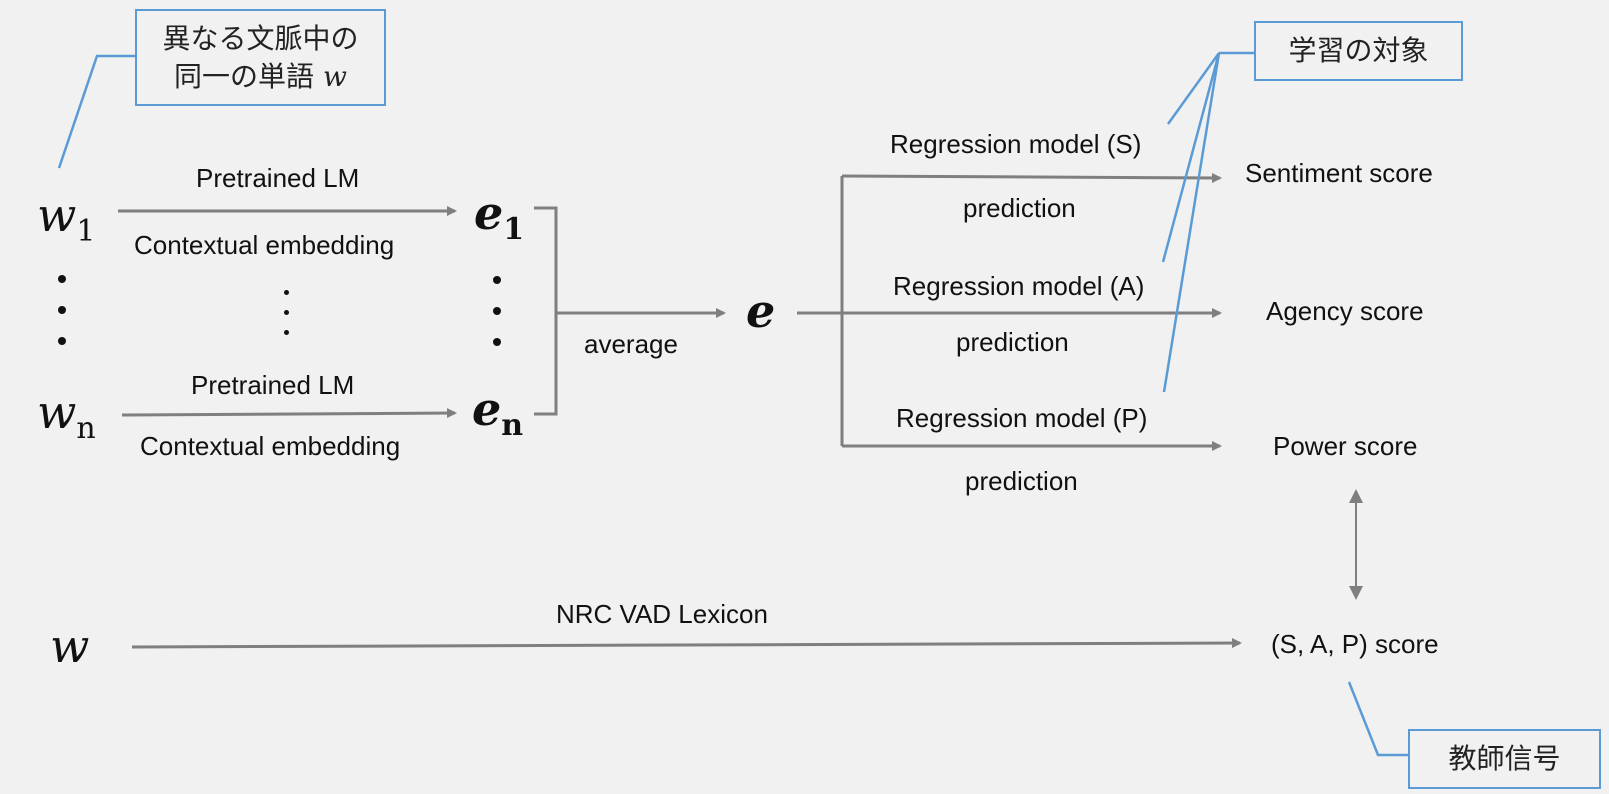 The width and height of the screenshot is (1609, 794). I want to click on callout-same-word: 異なる文脈中の 同一の単語 w, so click(260, 57).